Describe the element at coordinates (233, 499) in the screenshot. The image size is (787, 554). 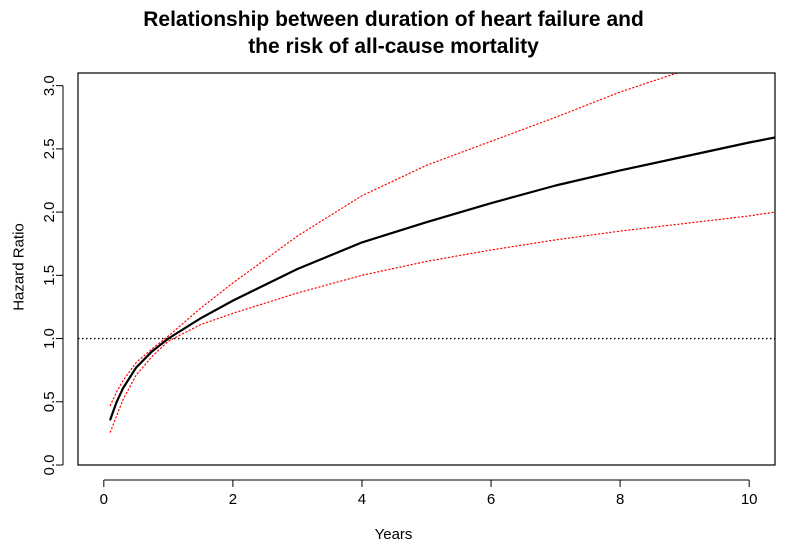
I see `x-tick-label: 2` at that location.